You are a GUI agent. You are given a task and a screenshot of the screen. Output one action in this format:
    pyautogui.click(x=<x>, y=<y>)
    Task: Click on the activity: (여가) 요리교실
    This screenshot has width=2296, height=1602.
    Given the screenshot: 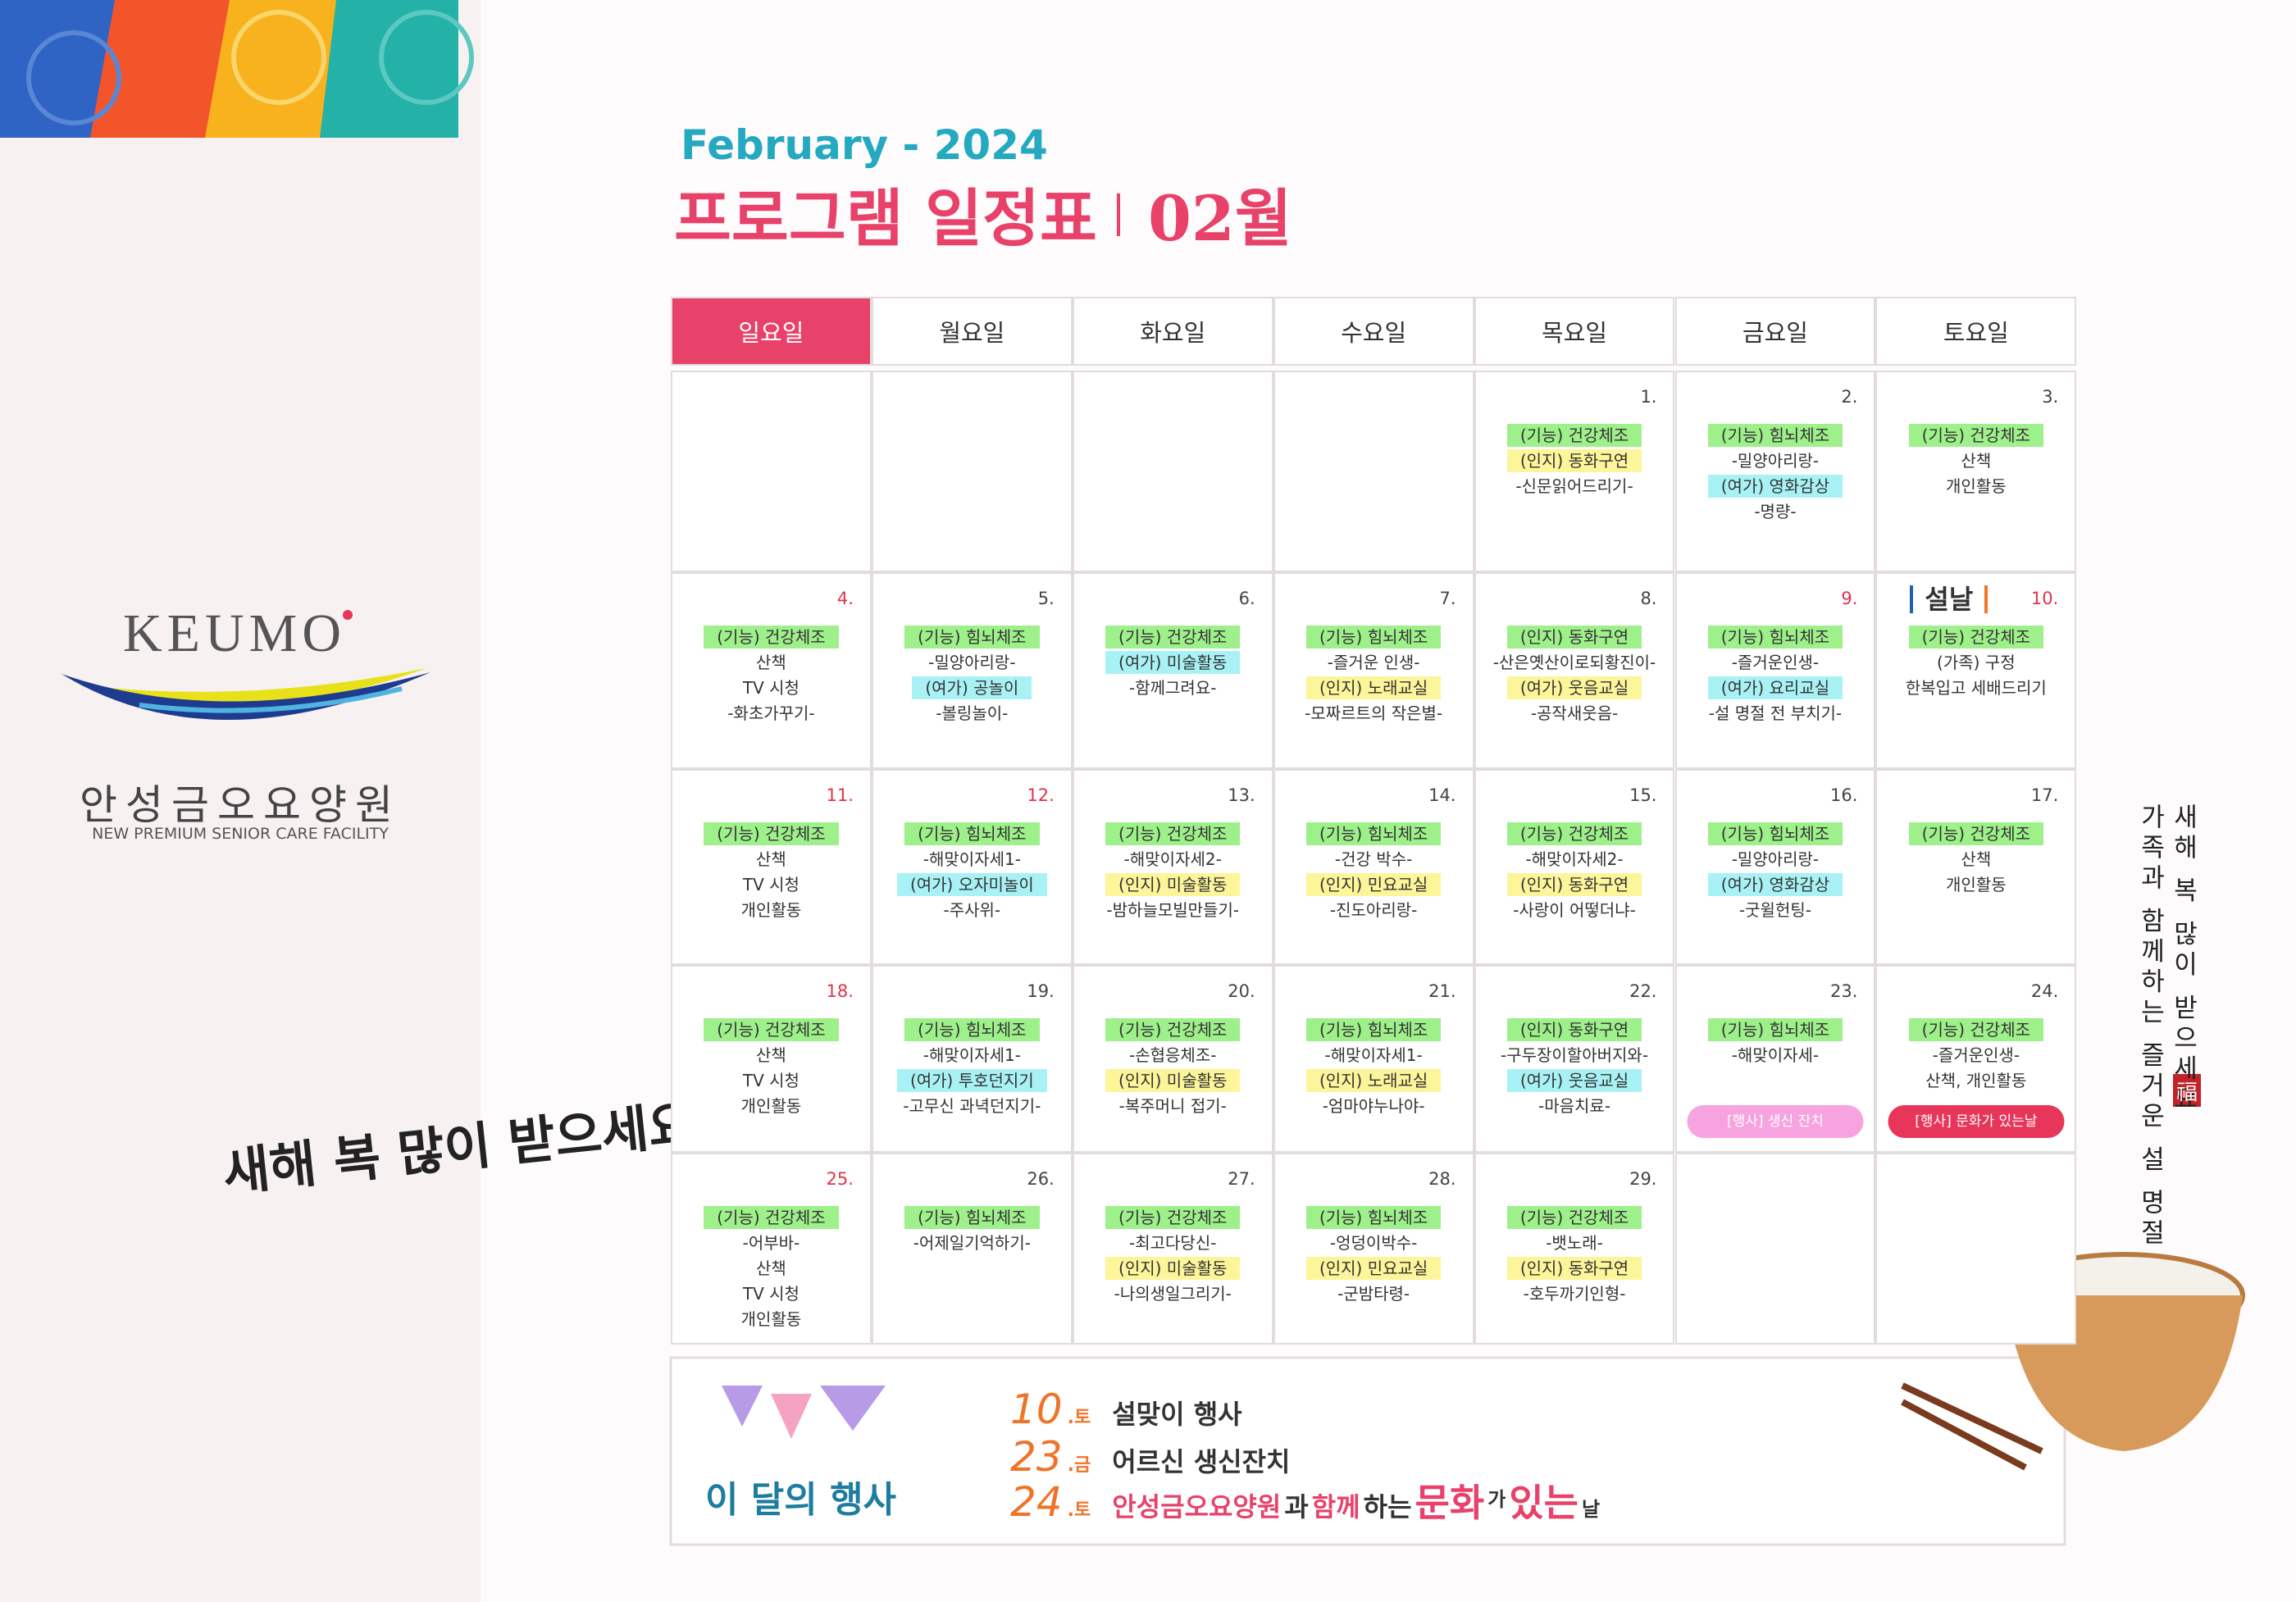 What is the action you would take?
    pyautogui.click(x=1776, y=689)
    